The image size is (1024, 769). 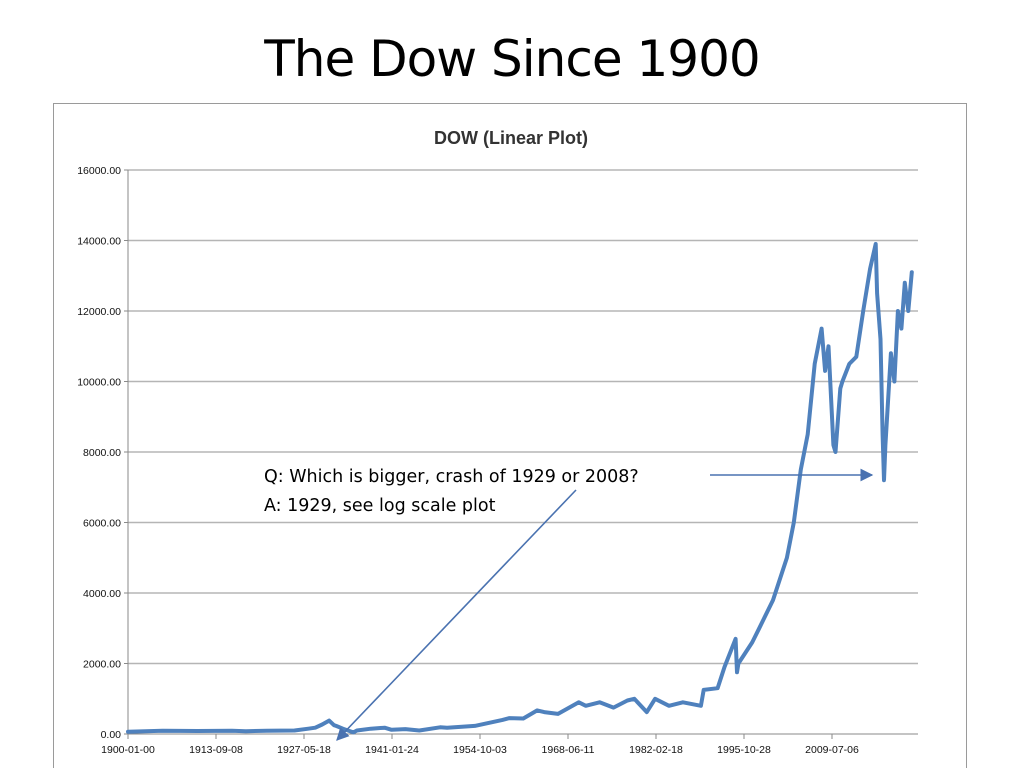 I want to click on y-tick-label: 4000.00, so click(x=102, y=594).